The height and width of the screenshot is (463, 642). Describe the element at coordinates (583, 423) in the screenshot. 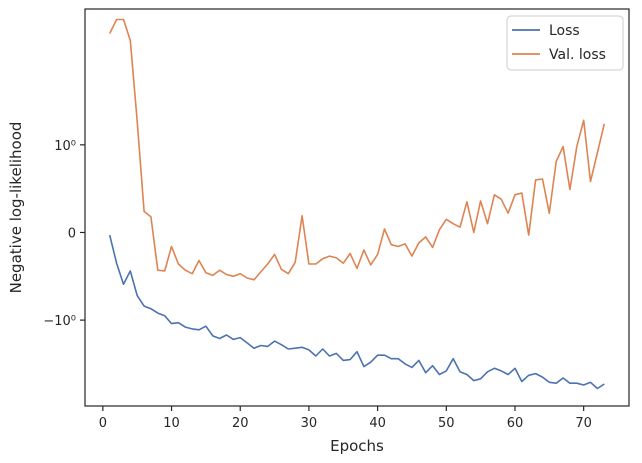

I see `x-tick-label: 70` at that location.